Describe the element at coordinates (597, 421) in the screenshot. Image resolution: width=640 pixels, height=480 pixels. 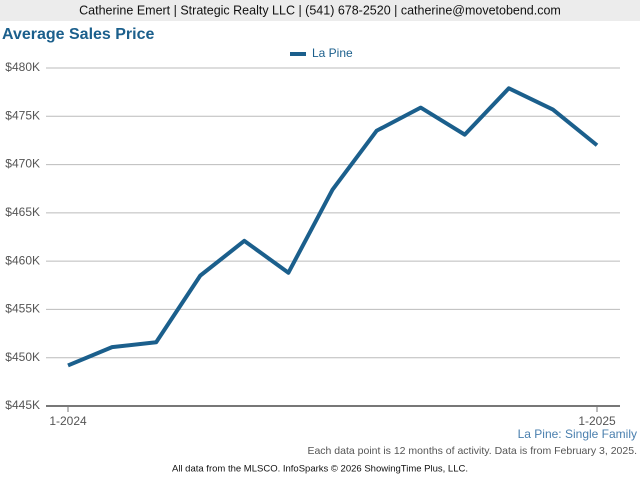
I see `x-tick-label: 1-2025` at that location.